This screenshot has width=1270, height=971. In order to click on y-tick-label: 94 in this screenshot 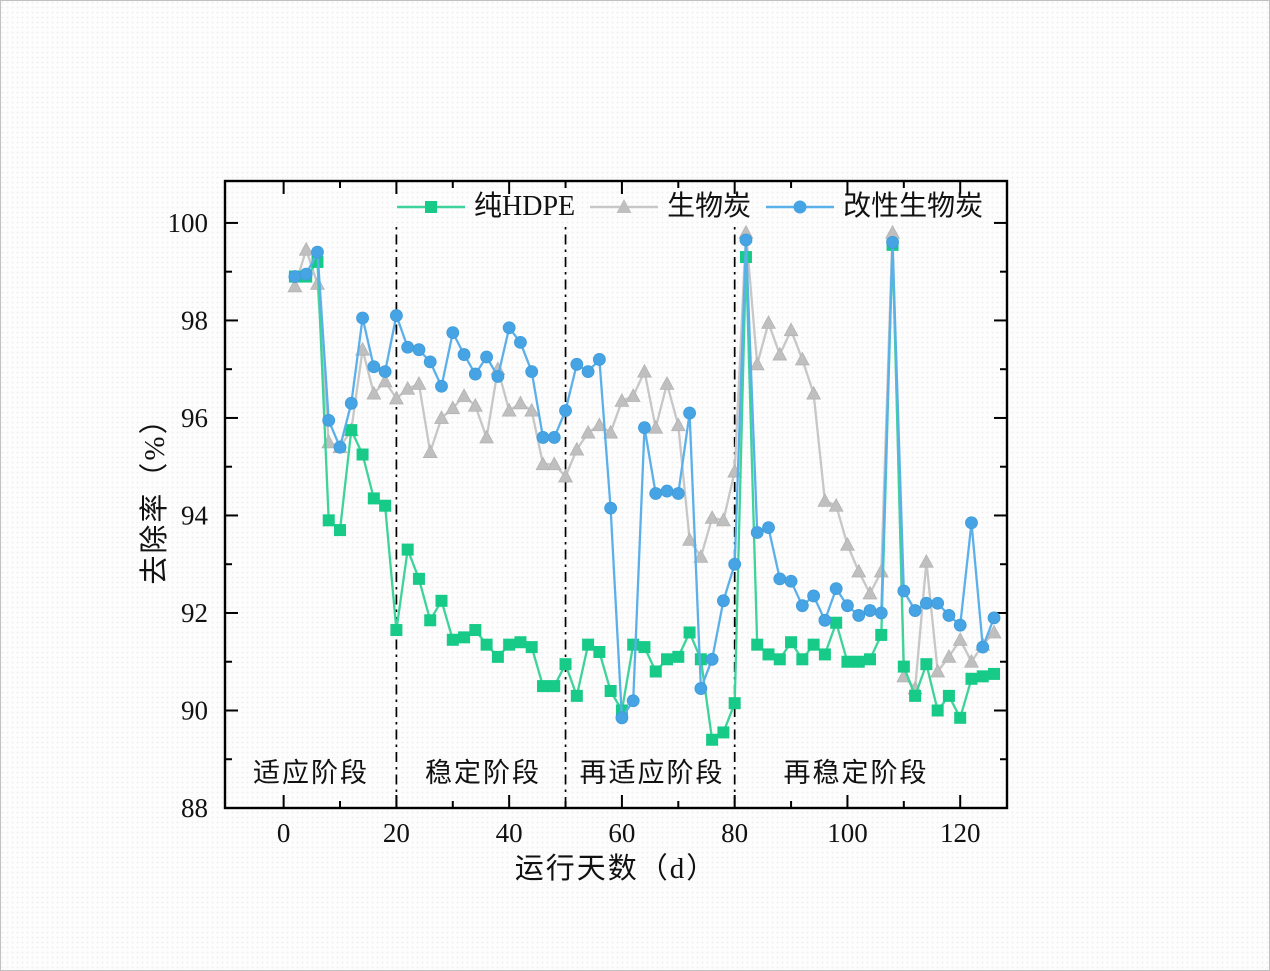, I will do `click(195, 515)`.